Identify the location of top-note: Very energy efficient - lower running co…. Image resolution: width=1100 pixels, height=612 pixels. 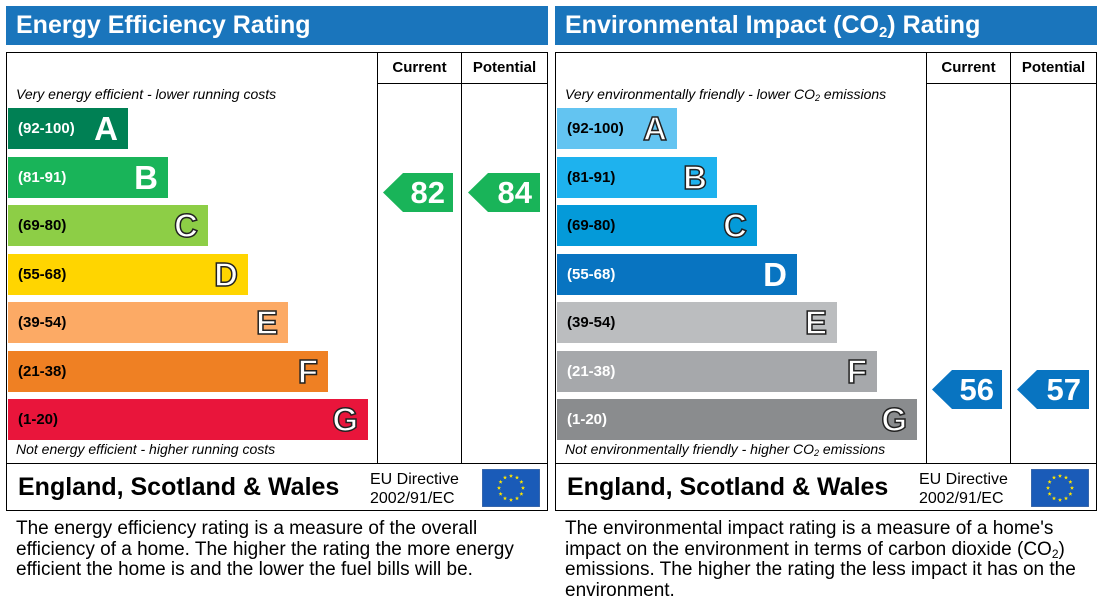
(146, 94).